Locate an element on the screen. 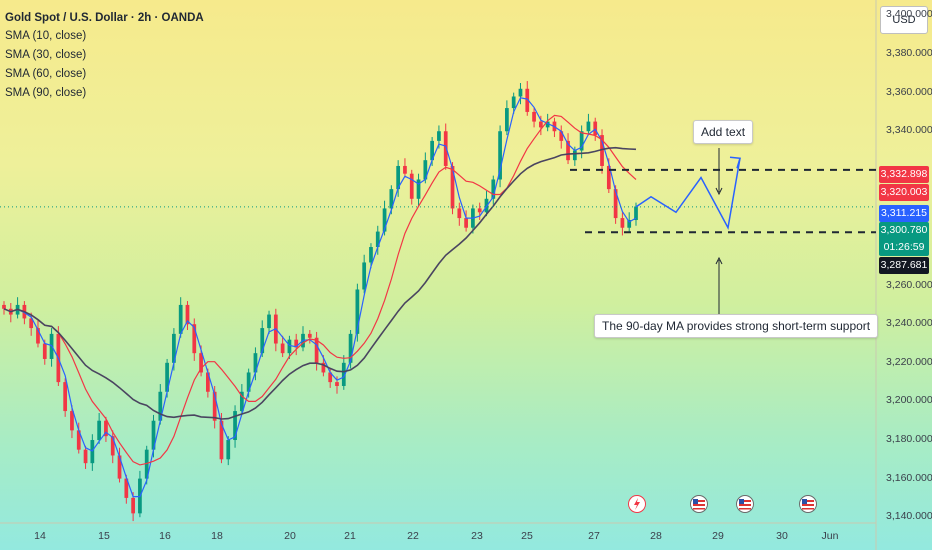  currency-button: USD is located at coordinates (904, 20).